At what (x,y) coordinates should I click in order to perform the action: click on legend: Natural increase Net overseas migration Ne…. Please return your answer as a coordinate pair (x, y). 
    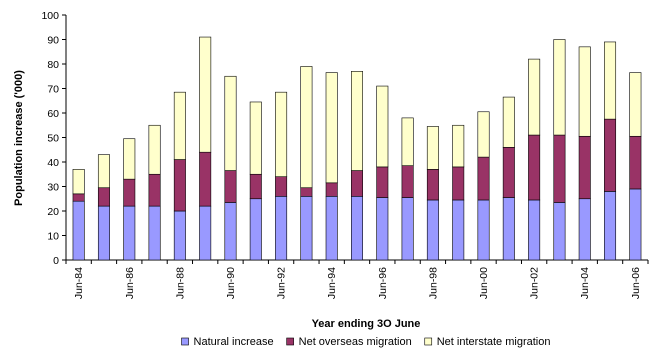
    Looking at the image, I should click on (366, 342).